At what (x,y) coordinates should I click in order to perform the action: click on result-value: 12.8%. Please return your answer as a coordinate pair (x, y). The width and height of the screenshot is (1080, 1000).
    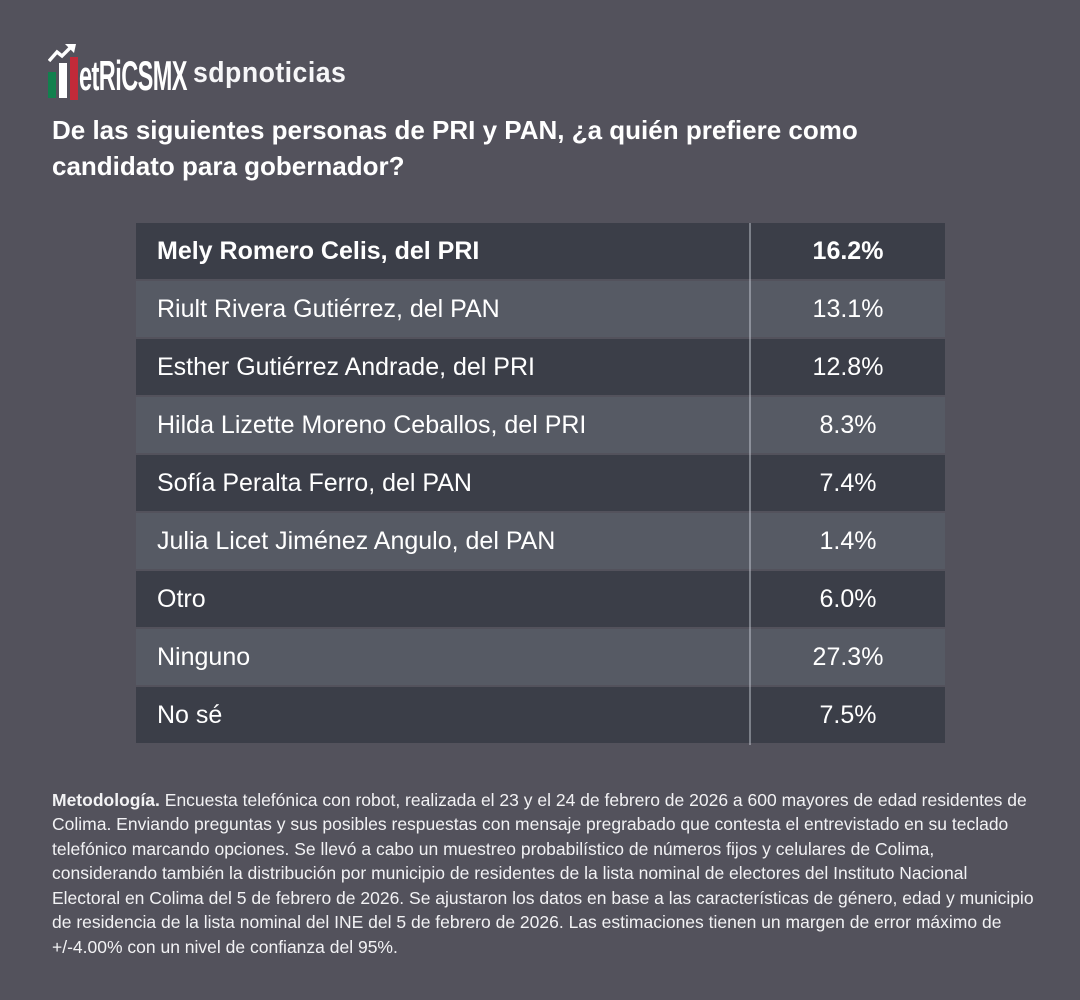
    Looking at the image, I should click on (848, 366).